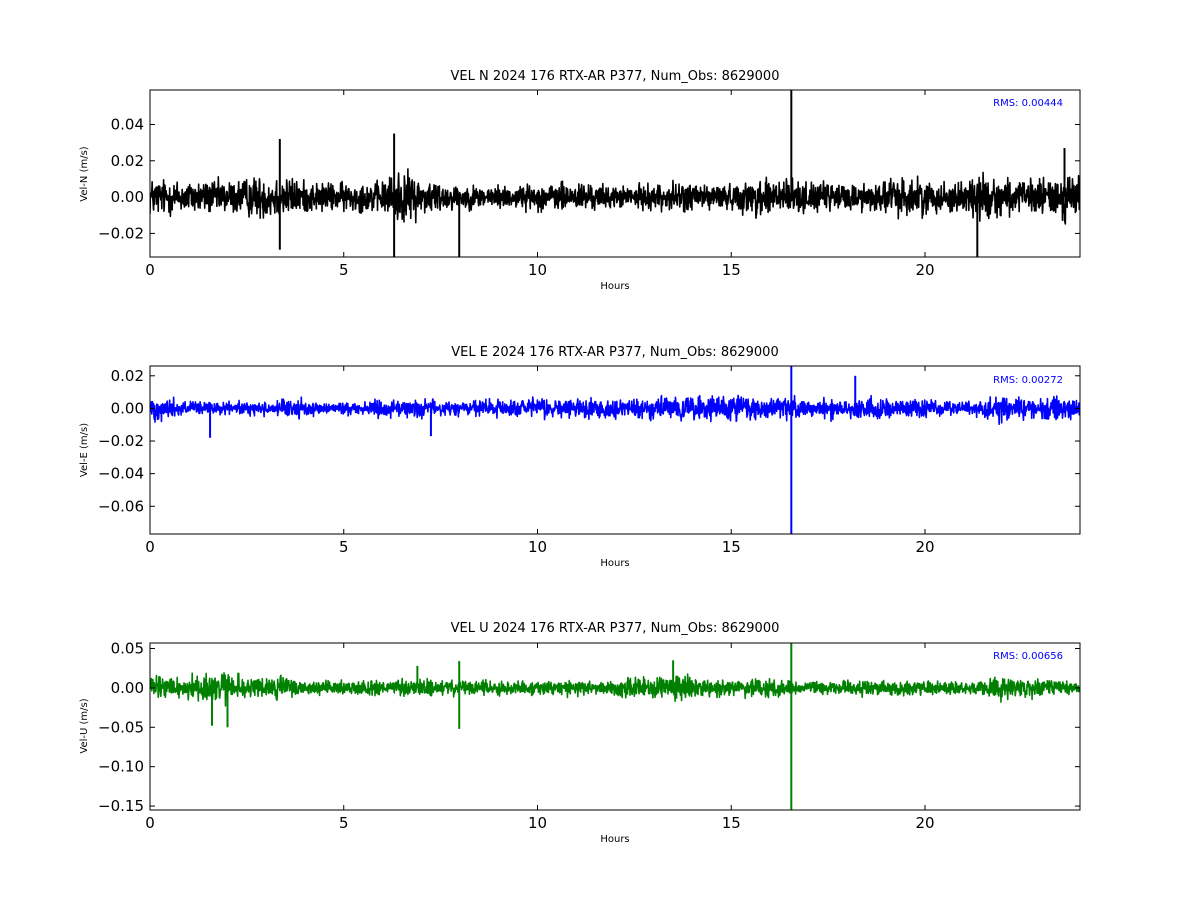 The image size is (1200, 900). What do you see at coordinates (537, 823) in the screenshot?
I see `x-tick-label-vel-u-2: 10` at bounding box center [537, 823].